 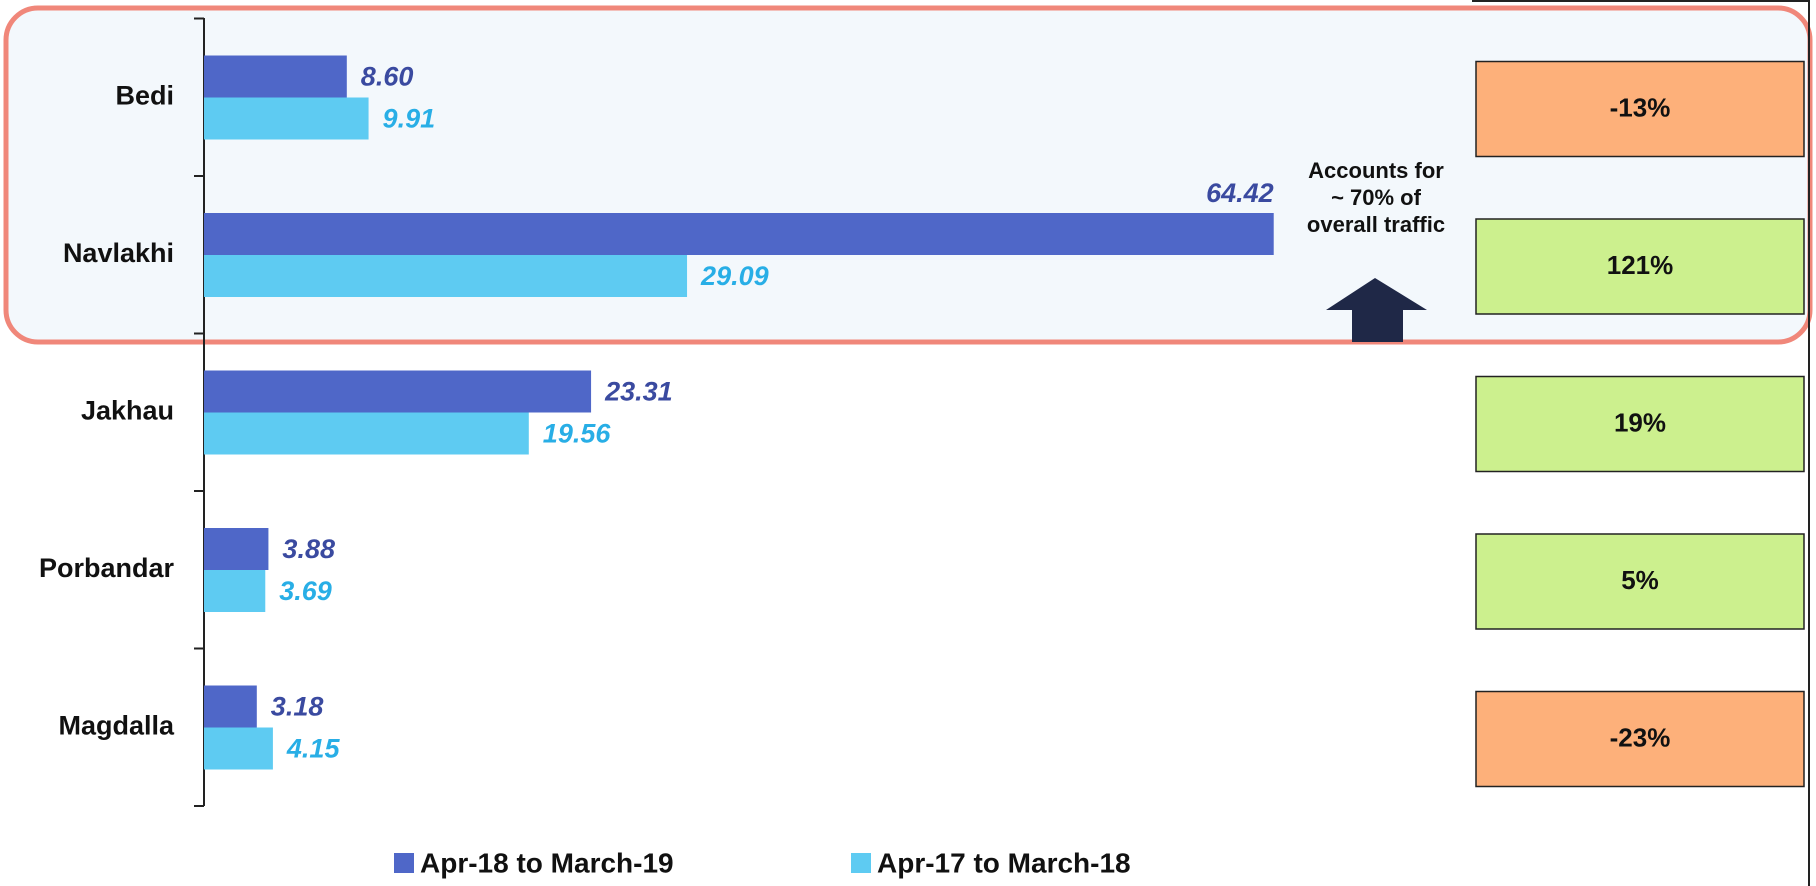 What do you see at coordinates (387, 77) in the screenshot?
I see `value-label: 8.60` at bounding box center [387, 77].